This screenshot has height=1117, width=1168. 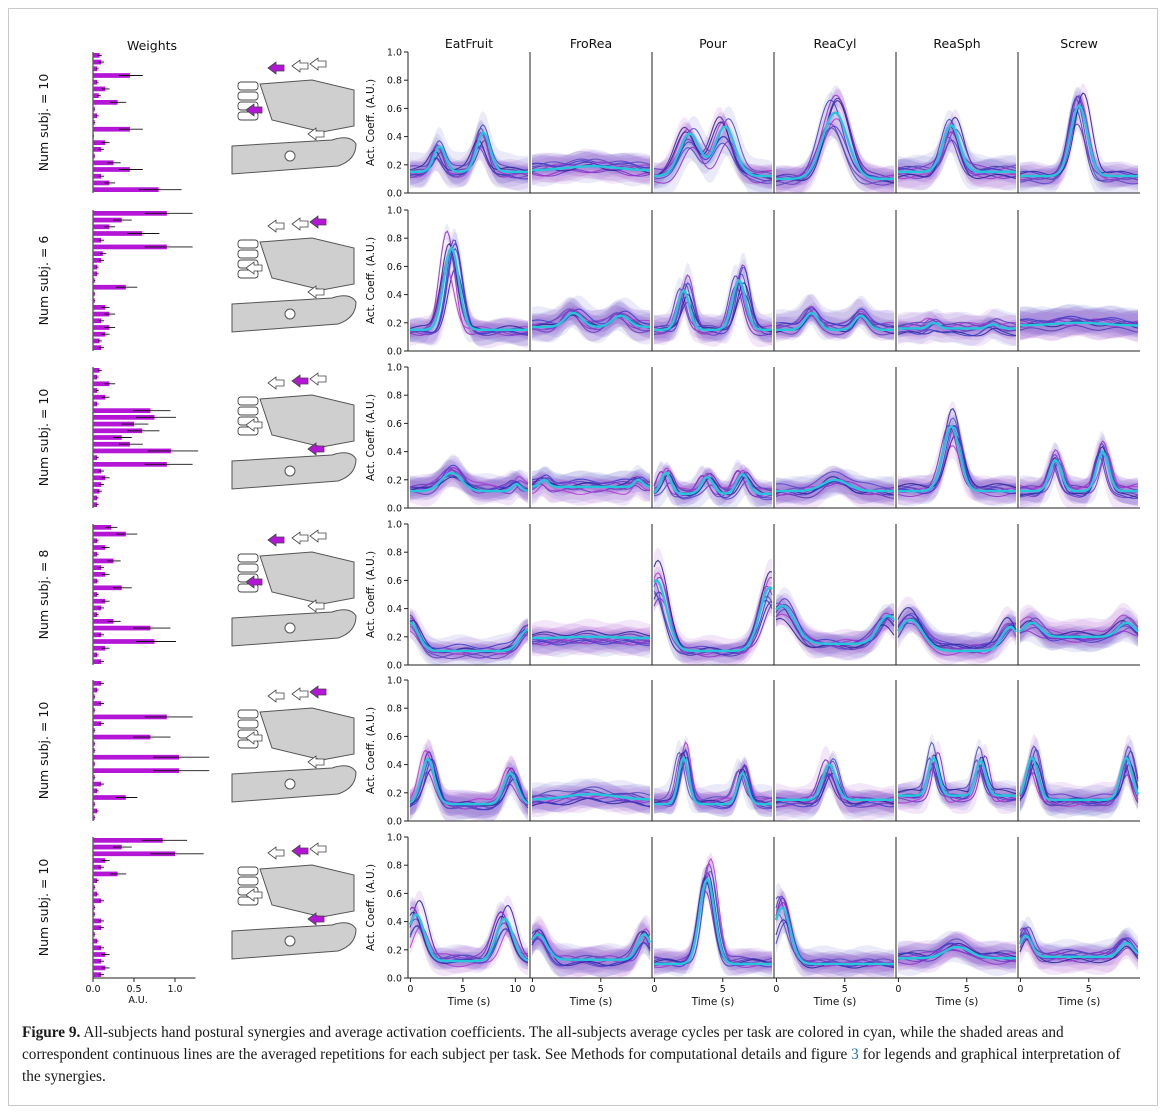 I want to click on y-axis-label: Act. Coeff. (A.U.), so click(x=371, y=907).